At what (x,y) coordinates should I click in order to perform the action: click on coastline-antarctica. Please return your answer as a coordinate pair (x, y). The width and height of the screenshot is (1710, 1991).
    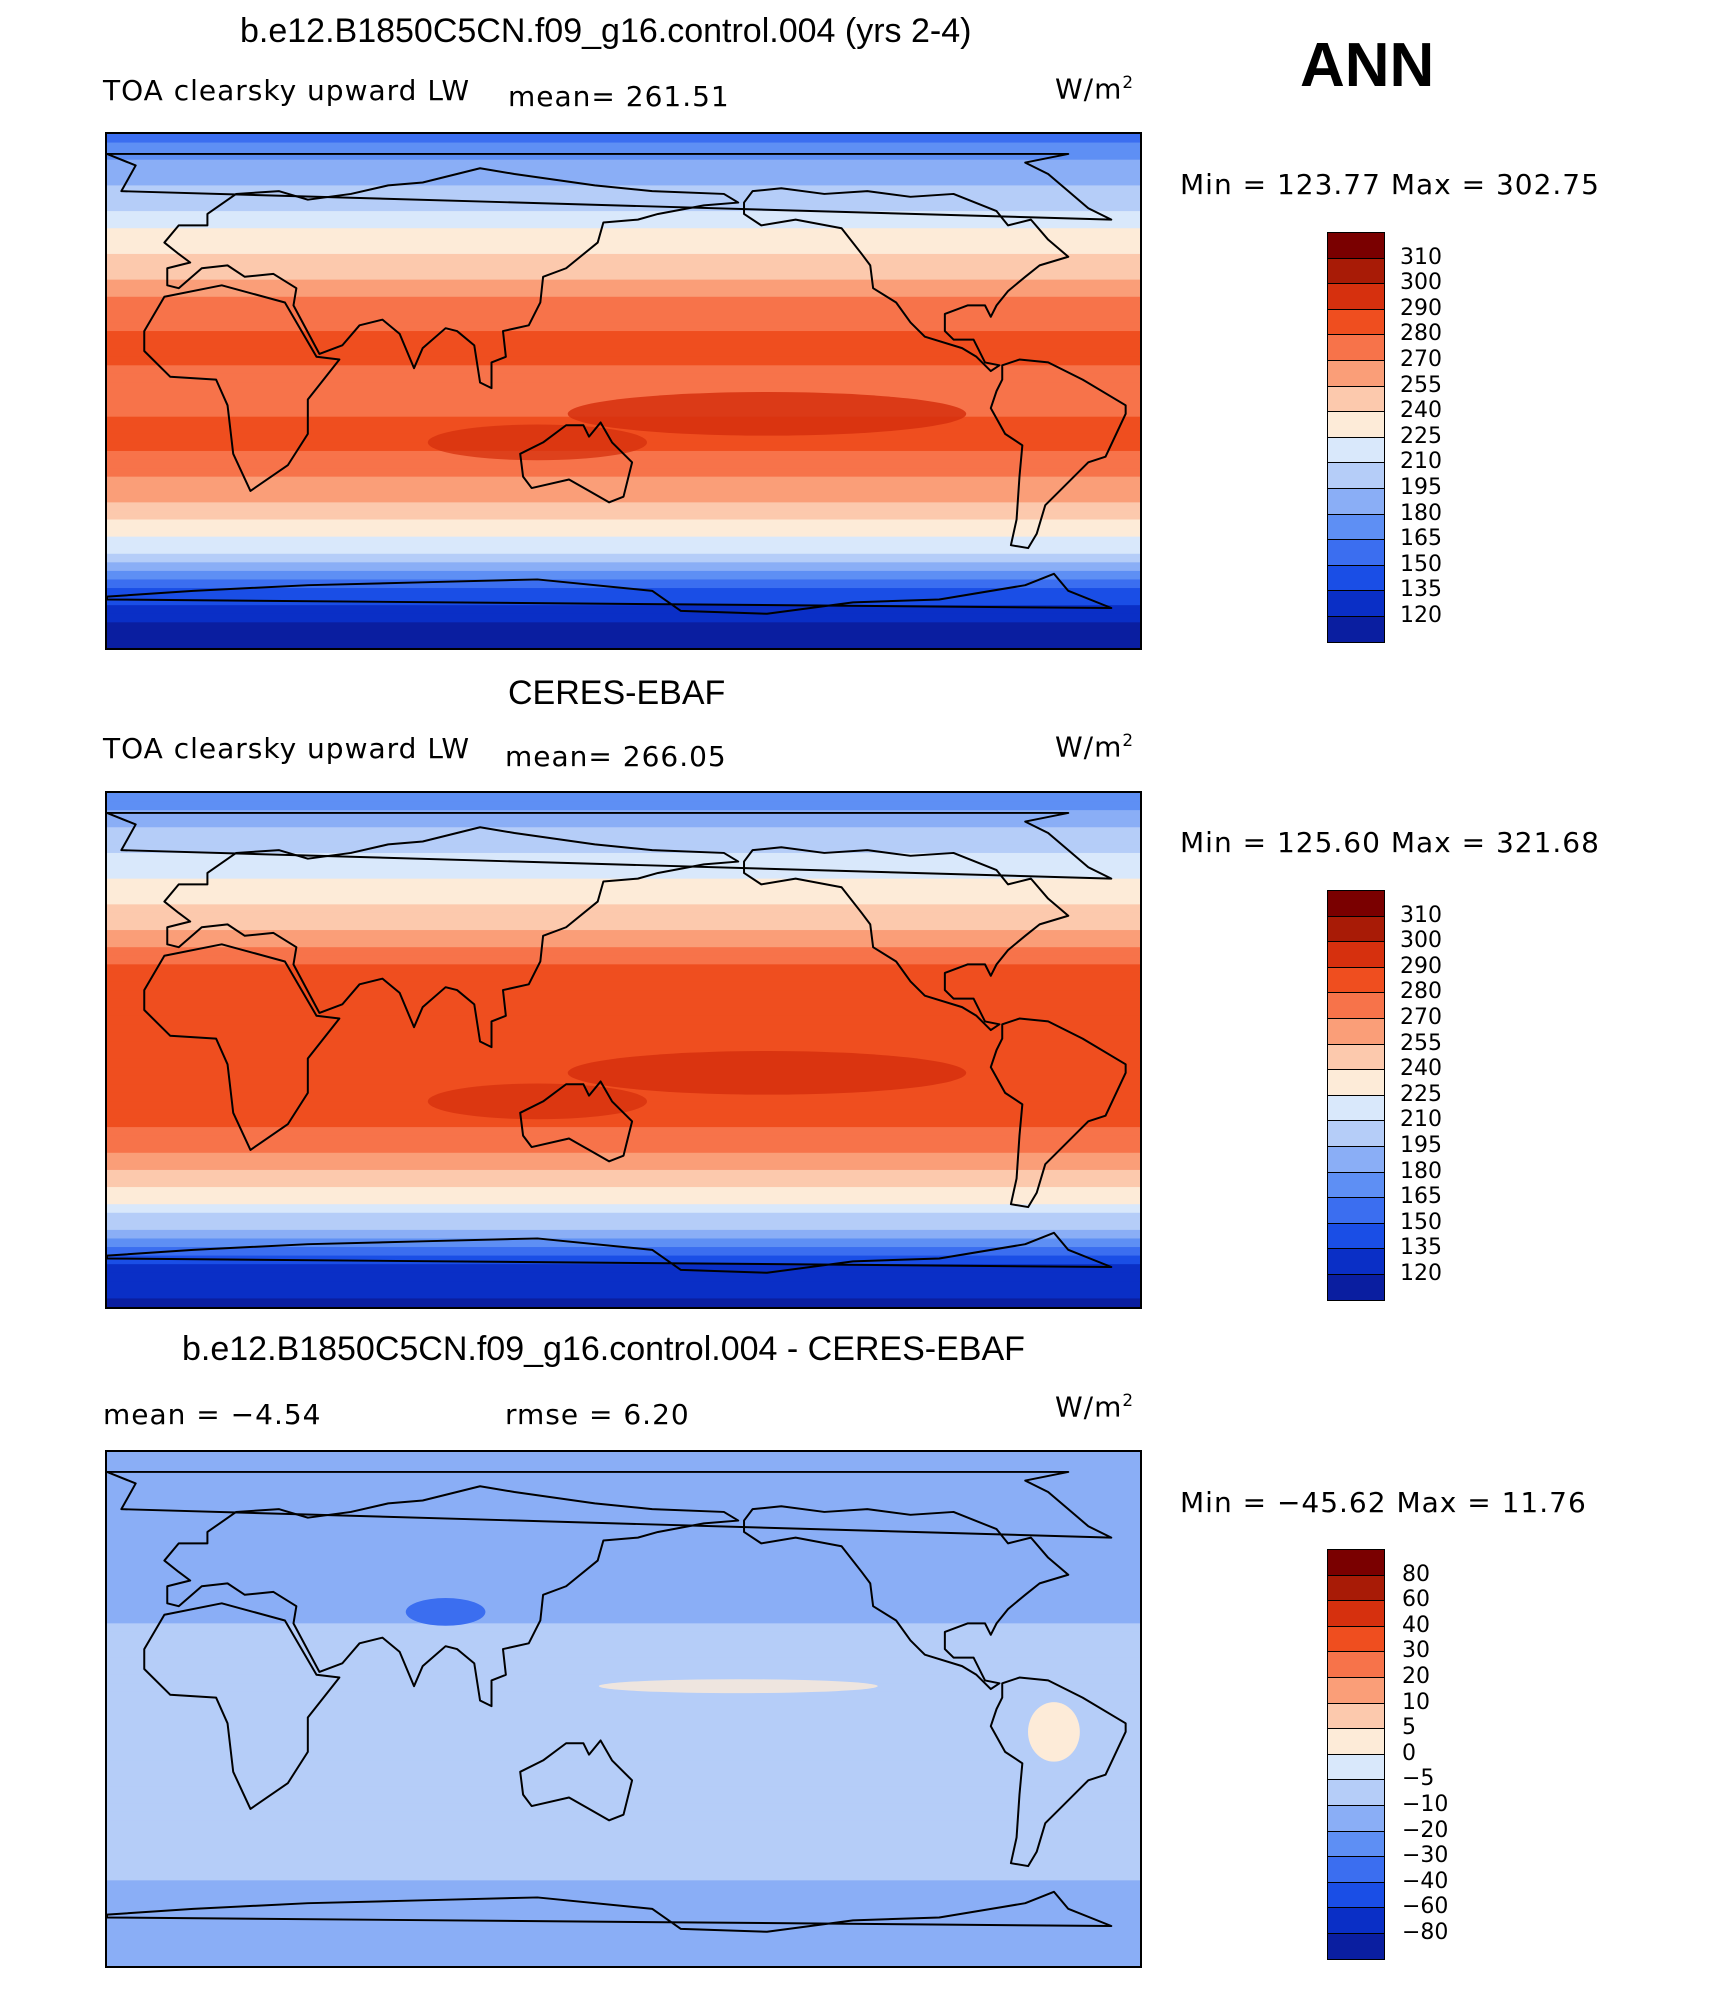
    Looking at the image, I should click on (610, 1252).